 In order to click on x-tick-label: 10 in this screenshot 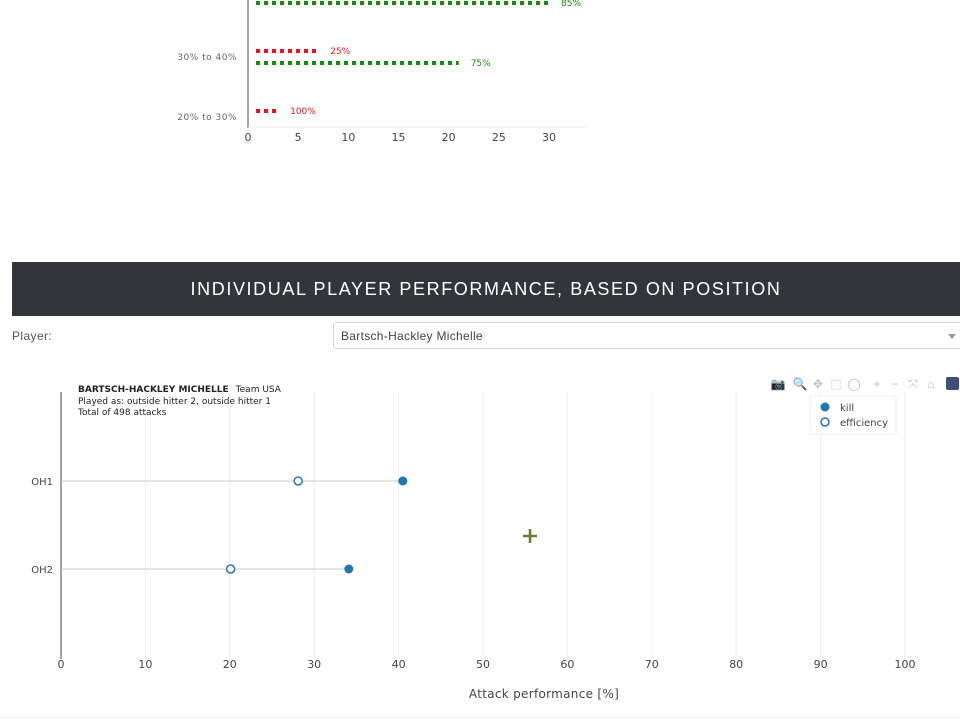, I will do `click(145, 664)`.